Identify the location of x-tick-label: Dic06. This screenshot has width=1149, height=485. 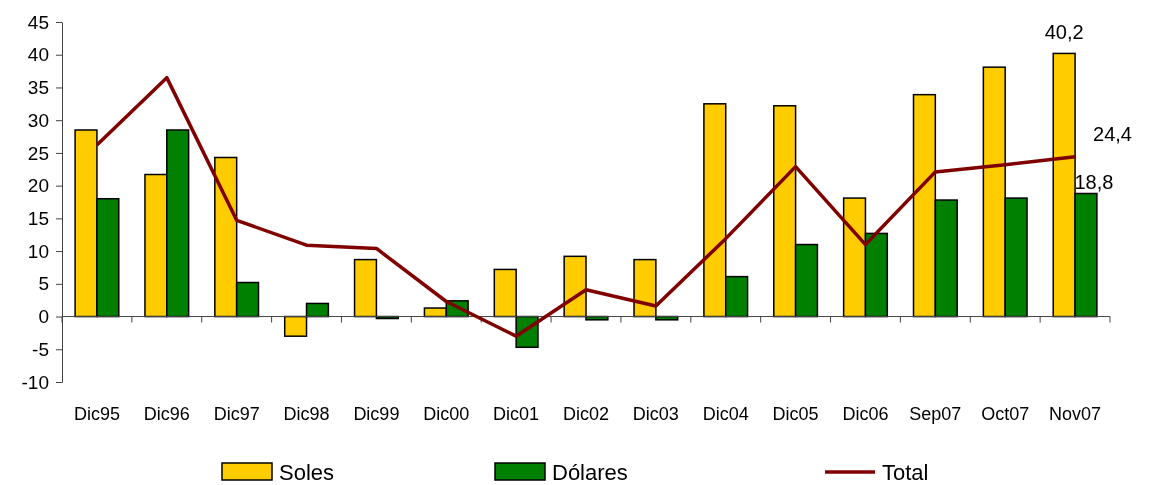
(865, 414).